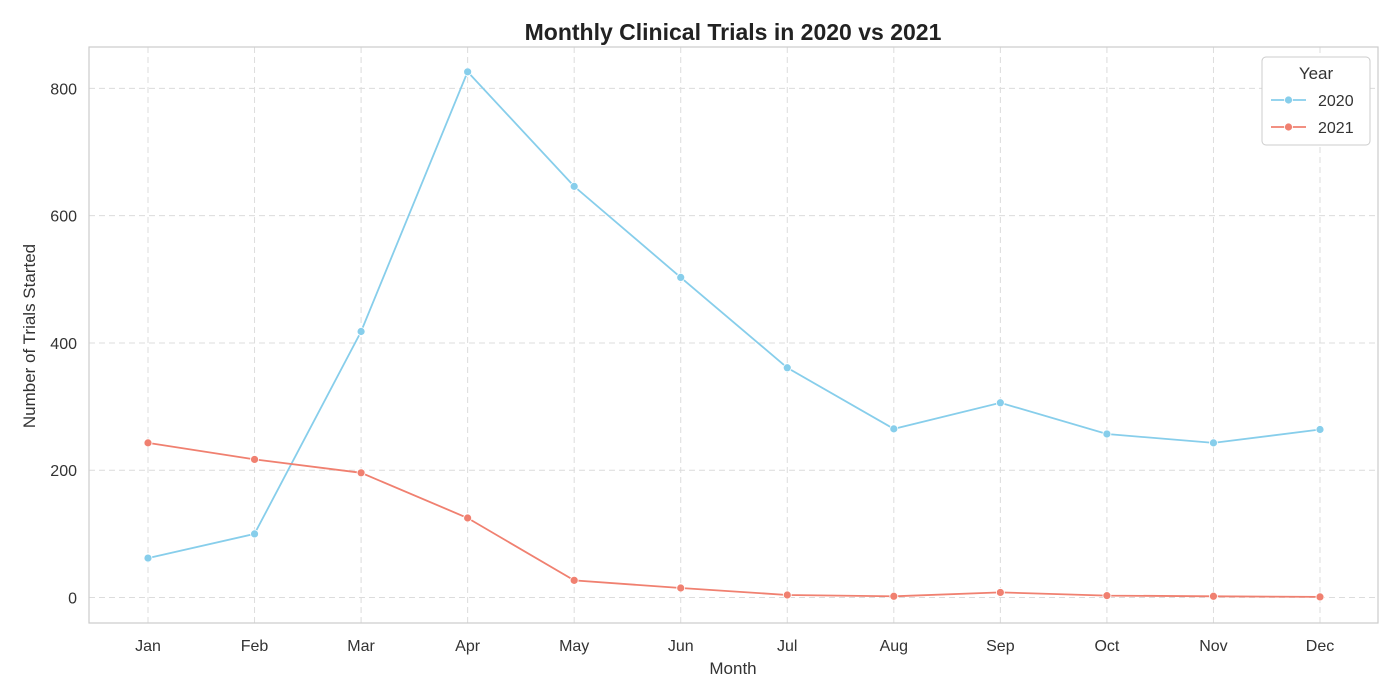  What do you see at coordinates (1320, 429) in the screenshot?
I see `data-point-2020-dec` at bounding box center [1320, 429].